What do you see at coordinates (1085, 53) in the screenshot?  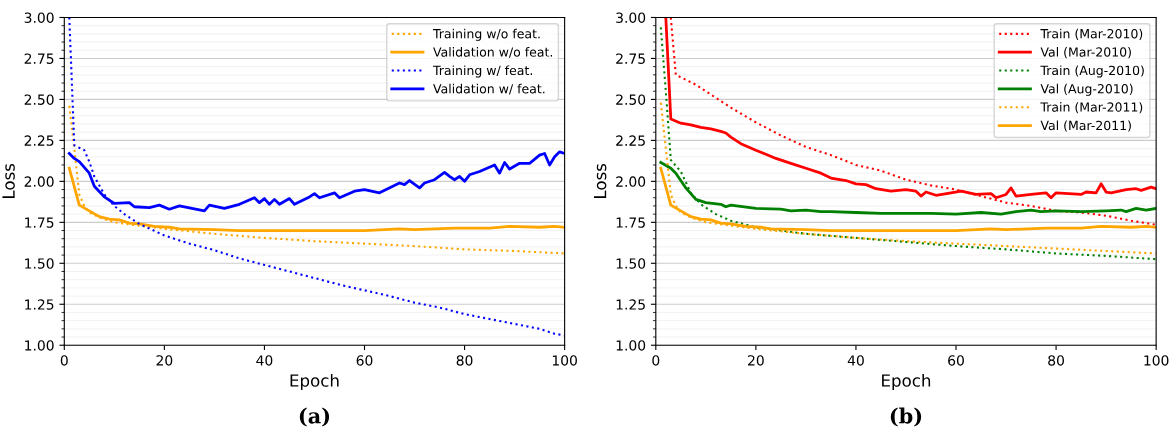 I see `legend-label: Val (Mar-2010)` at bounding box center [1085, 53].